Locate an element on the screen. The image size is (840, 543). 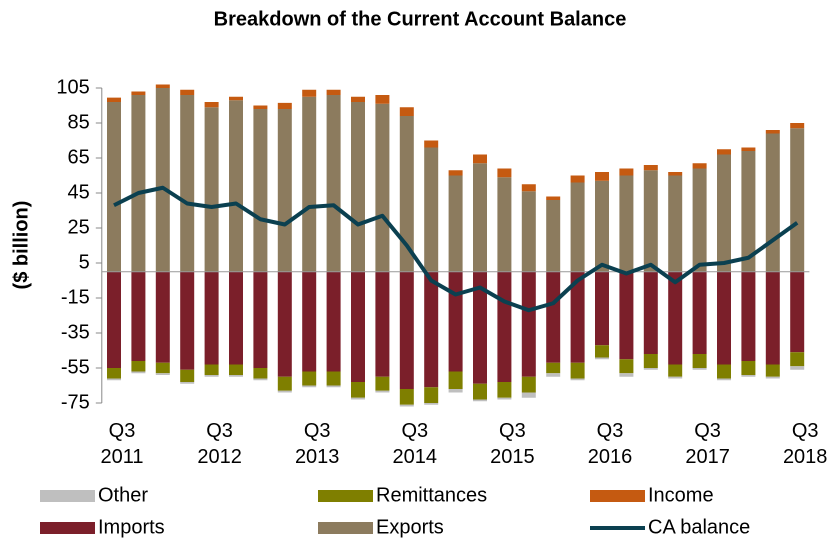
legend-label: CA balance is located at coordinates (699, 527).